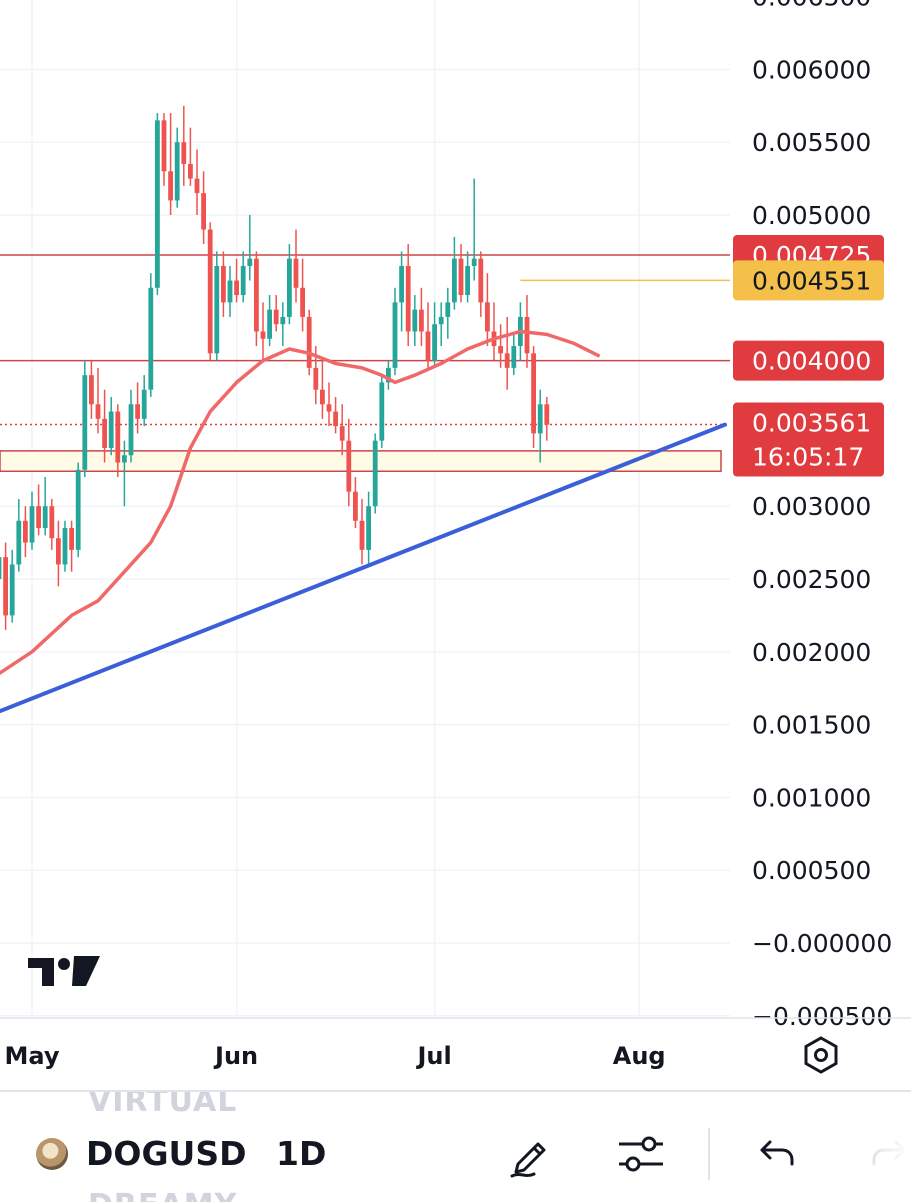  I want to click on symbol-name: DOGUSD, so click(166, 1153).